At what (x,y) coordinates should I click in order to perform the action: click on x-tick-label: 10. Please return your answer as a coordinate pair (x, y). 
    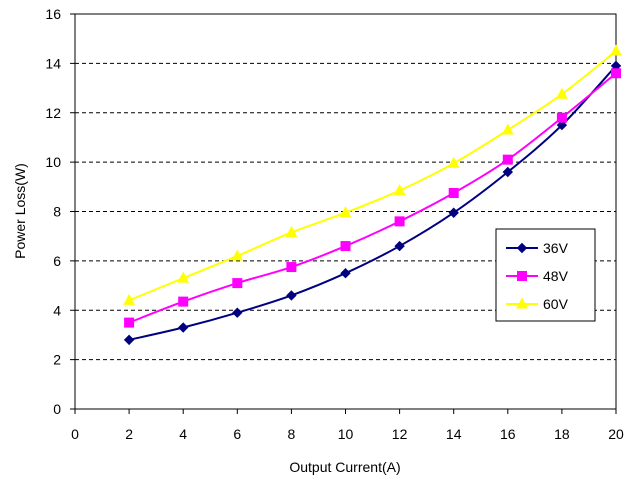
    Looking at the image, I should click on (346, 434).